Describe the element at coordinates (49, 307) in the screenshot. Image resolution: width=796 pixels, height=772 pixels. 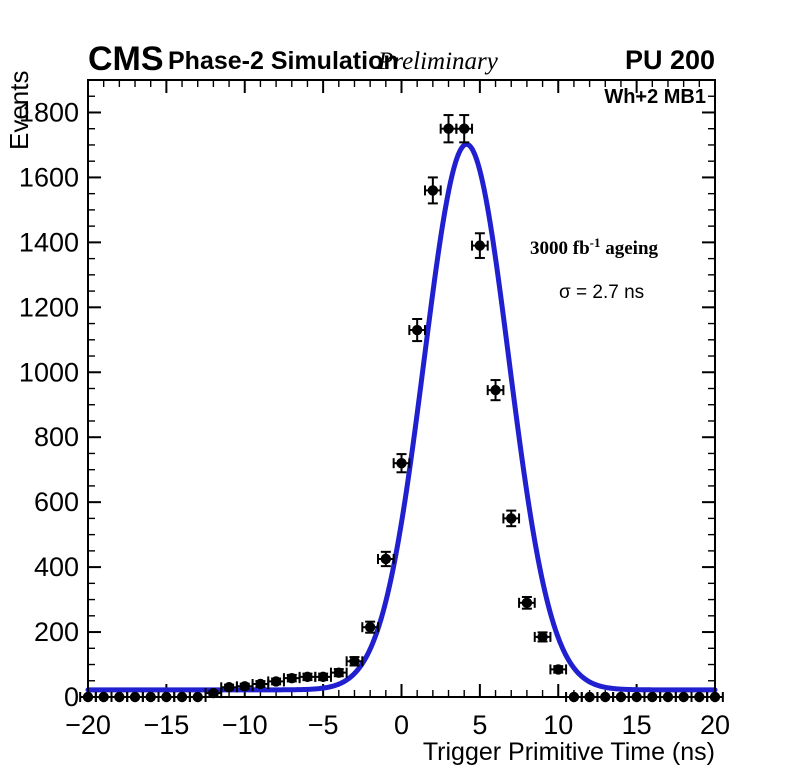
I see `y-tick-label: 1200` at that location.